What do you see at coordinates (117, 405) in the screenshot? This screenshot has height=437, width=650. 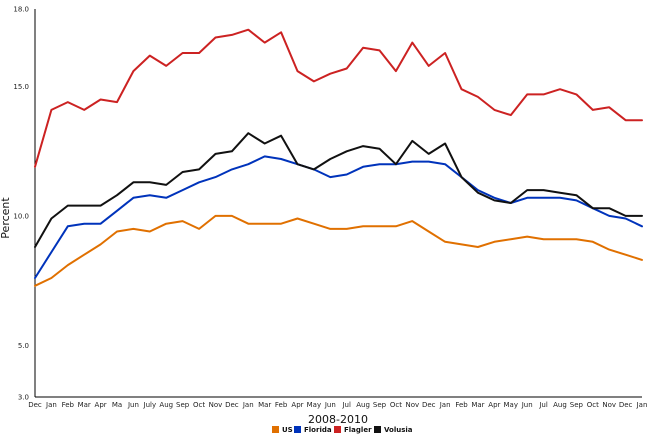 I see `x-tick-label: Ma` at bounding box center [117, 405].